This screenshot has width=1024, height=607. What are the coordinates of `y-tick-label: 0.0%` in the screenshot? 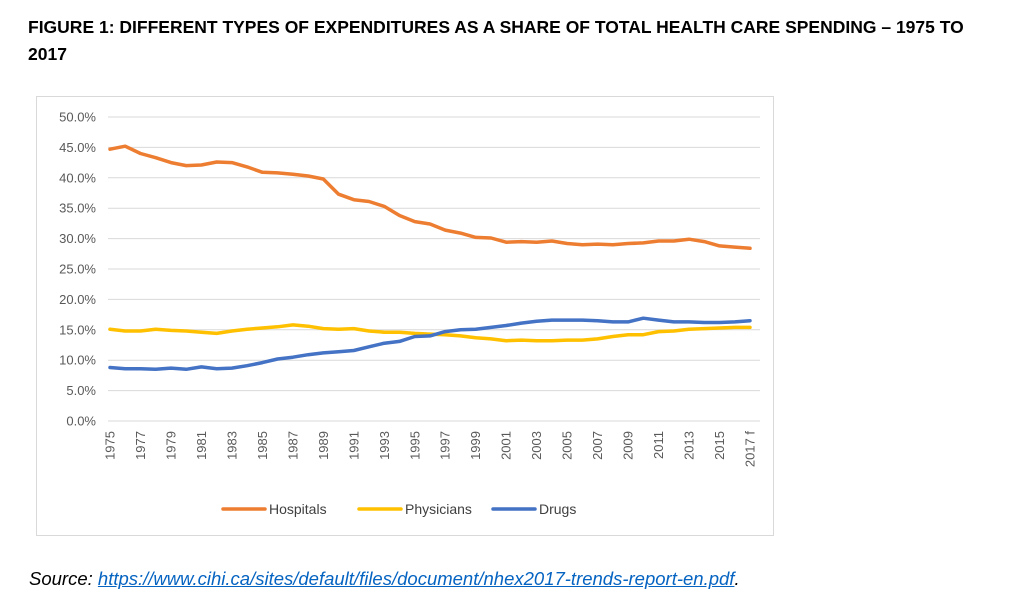 It's located at (81, 421).